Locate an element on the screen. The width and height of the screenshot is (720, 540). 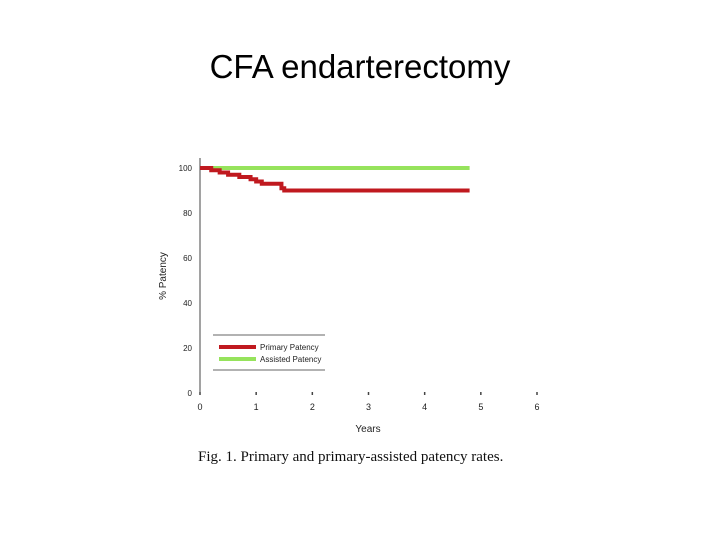
y-tick-label: 60 is located at coordinates (187, 258).